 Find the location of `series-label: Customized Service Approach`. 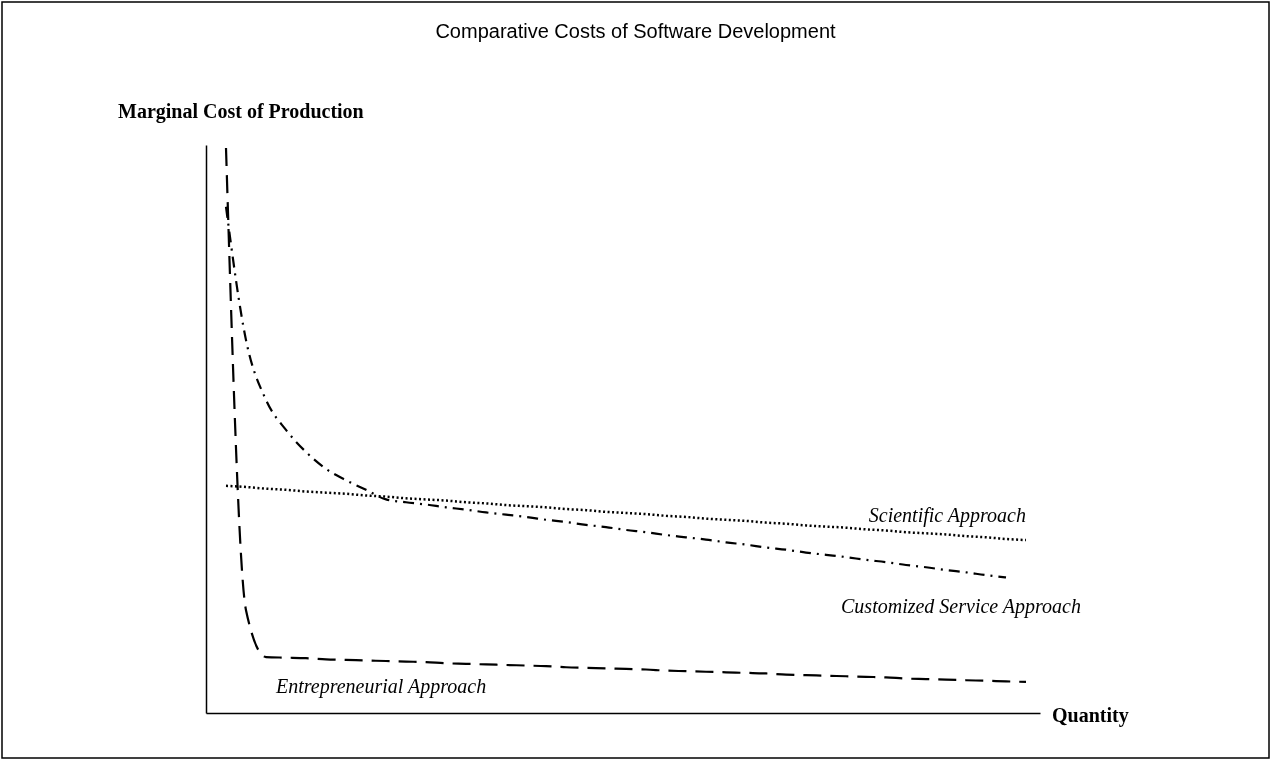

series-label: Customized Service Approach is located at coordinates (961, 607).